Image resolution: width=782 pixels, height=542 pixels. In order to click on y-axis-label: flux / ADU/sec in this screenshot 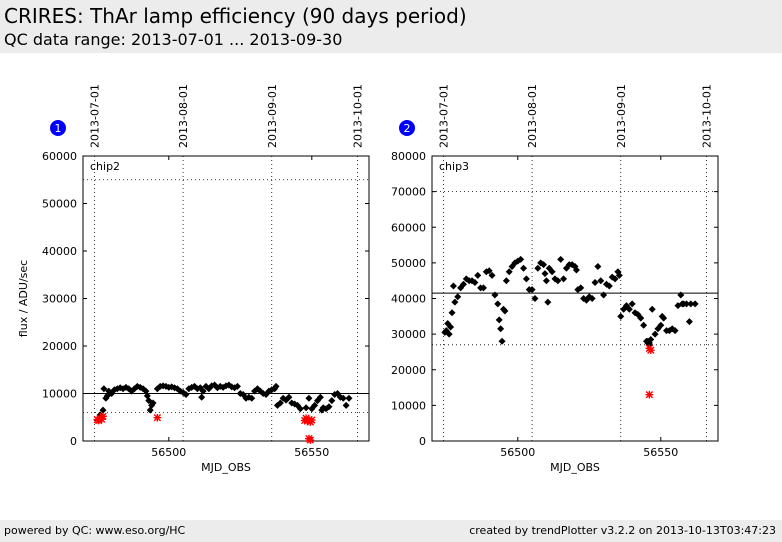, I will do `click(23, 298)`.